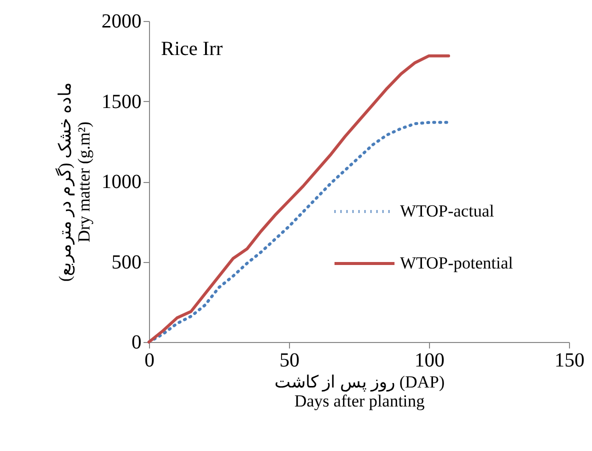 The height and width of the screenshot is (451, 592). What do you see at coordinates (290, 361) in the screenshot?
I see `x-tick-label: 50` at bounding box center [290, 361].